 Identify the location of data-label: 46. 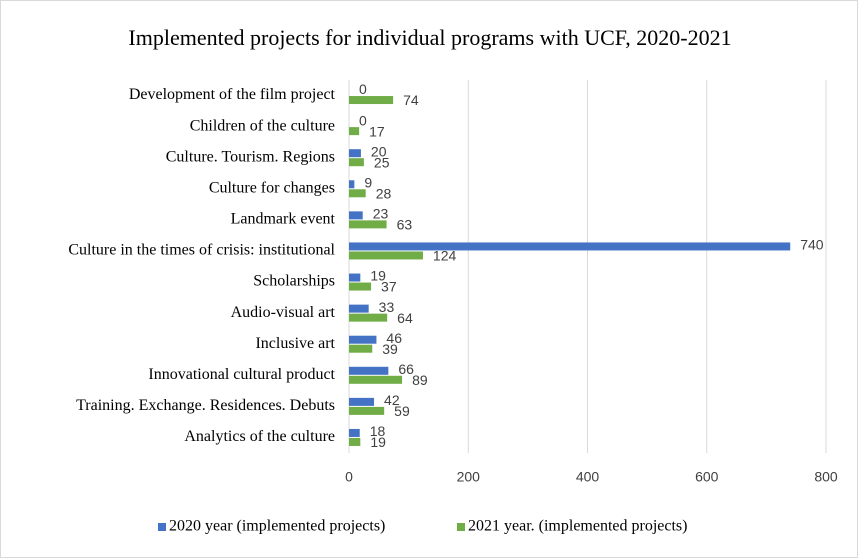
(394, 338).